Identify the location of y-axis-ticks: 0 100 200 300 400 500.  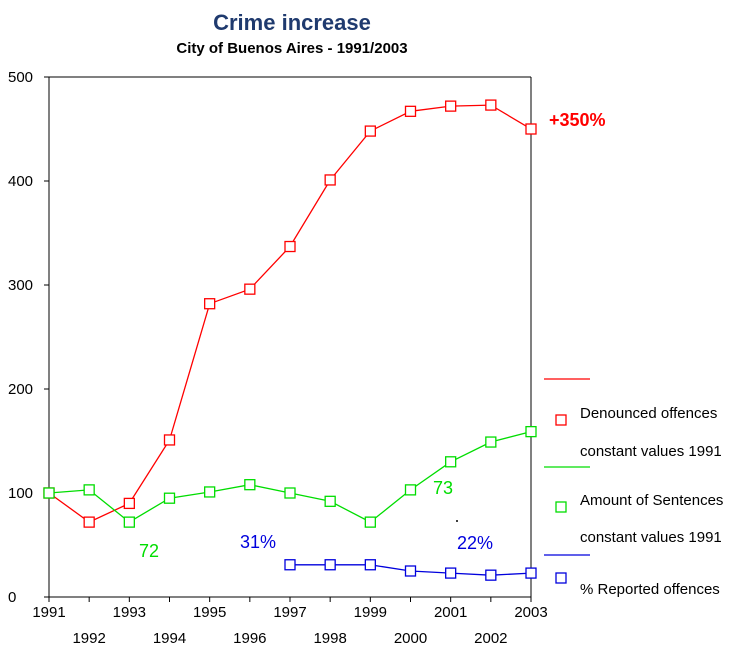
(28, 337).